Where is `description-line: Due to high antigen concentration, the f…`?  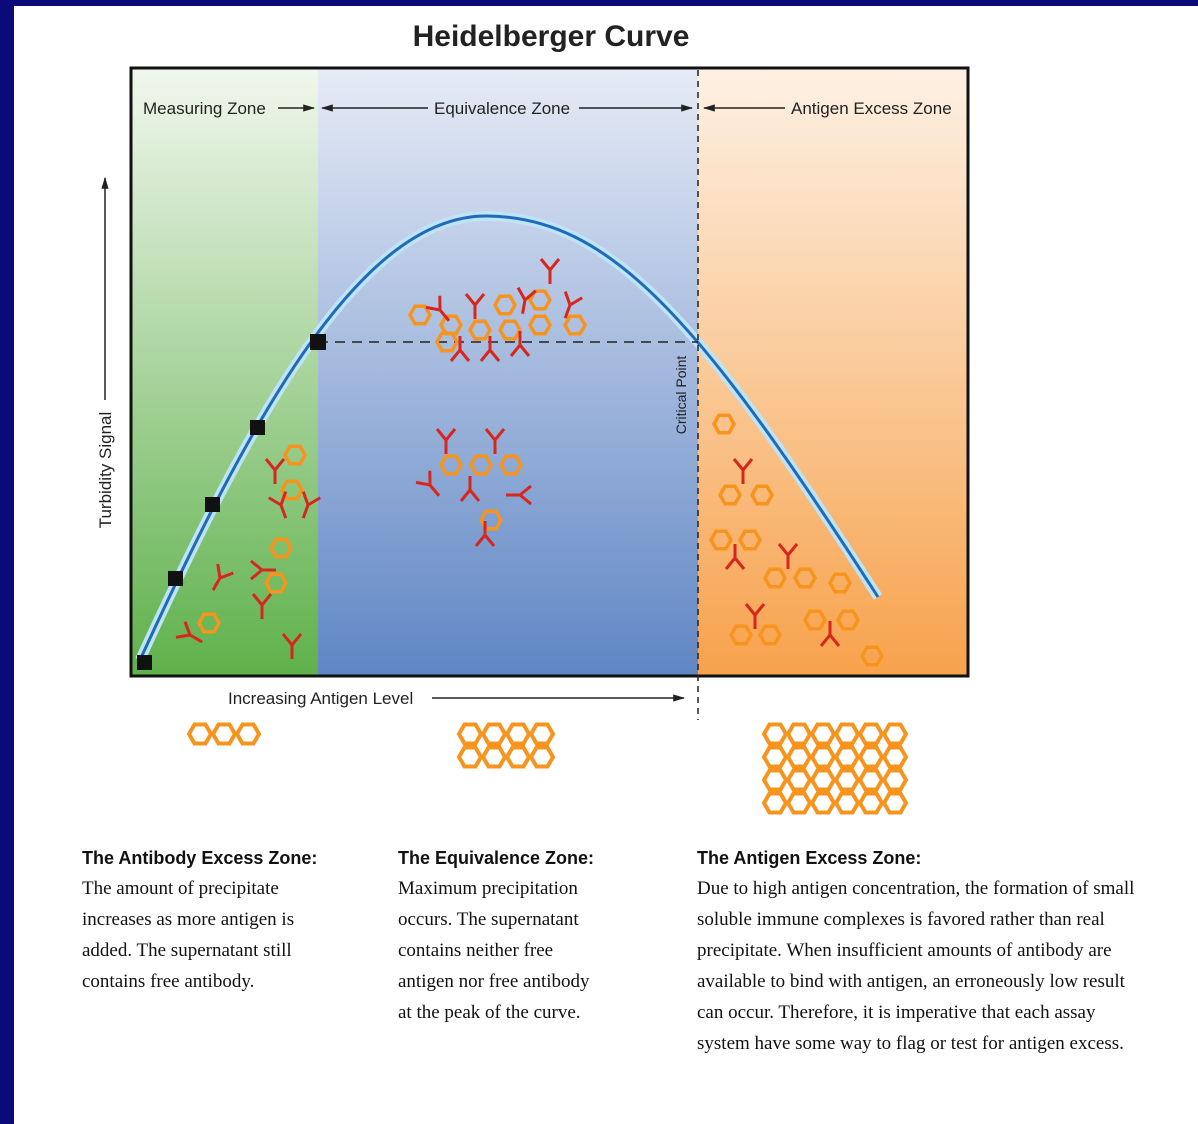 description-line: Due to high antigen concentration, the f… is located at coordinates (915, 888).